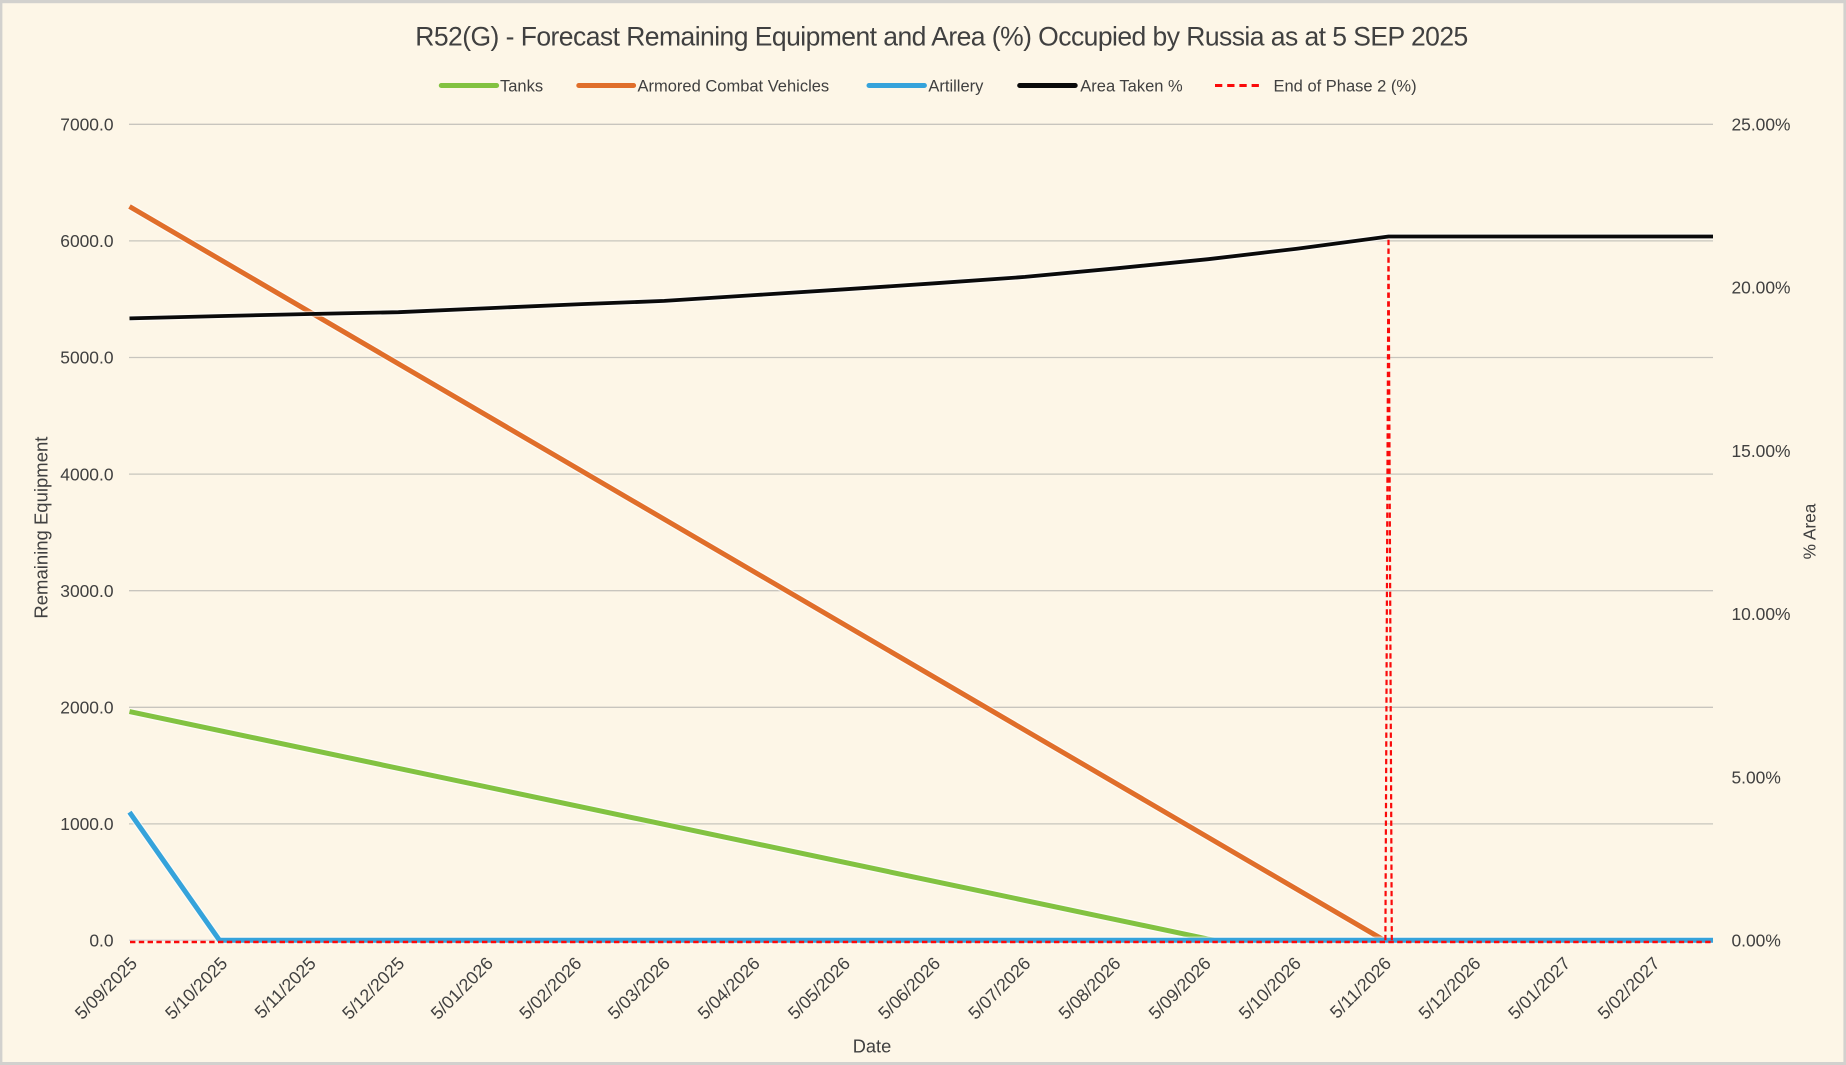 The width and height of the screenshot is (1846, 1065). Describe the element at coordinates (1761, 614) in the screenshot. I see `svg-text: 10.00%` at that location.